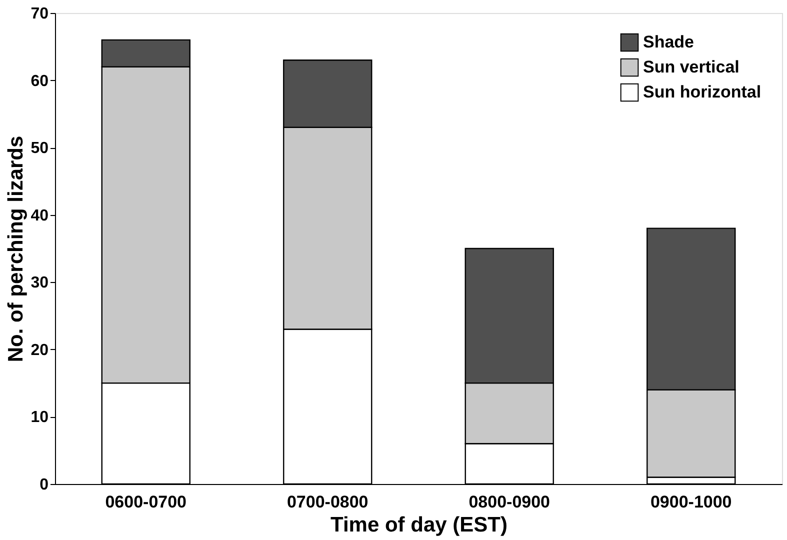 Image resolution: width=787 pixels, height=540 pixels. I want to click on x-tick-label: 0900-1000, so click(691, 502).